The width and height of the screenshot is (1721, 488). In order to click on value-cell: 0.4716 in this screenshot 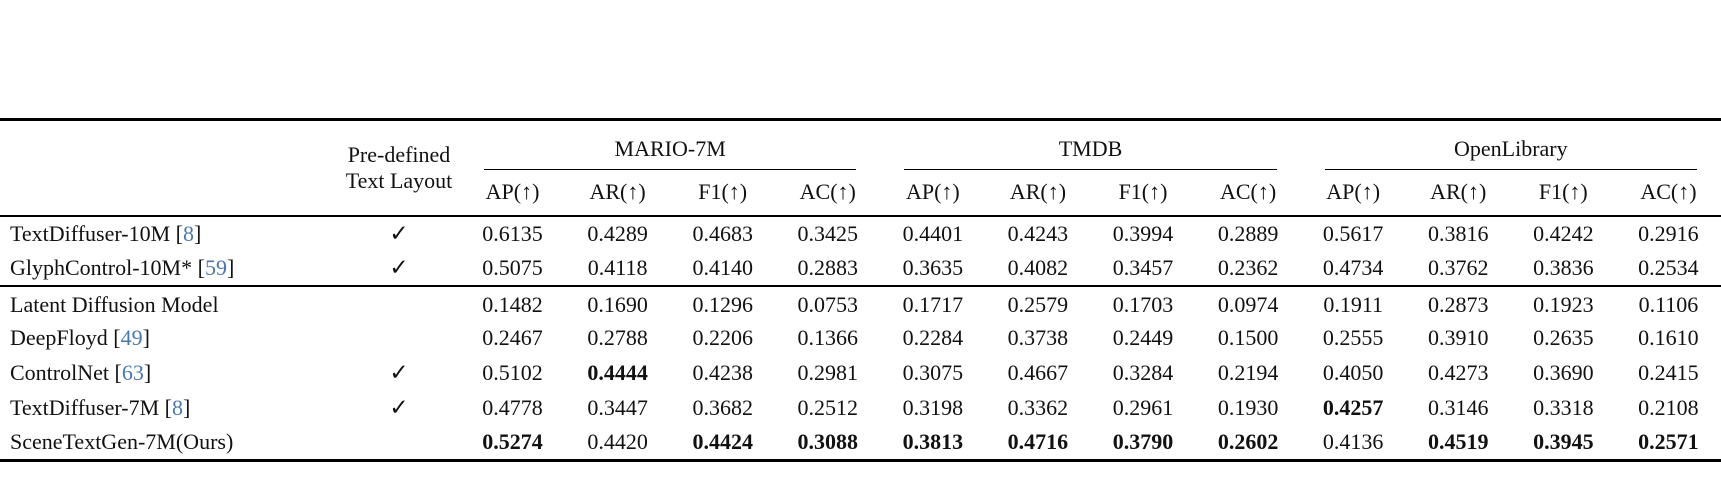, I will do `click(1038, 442)`.